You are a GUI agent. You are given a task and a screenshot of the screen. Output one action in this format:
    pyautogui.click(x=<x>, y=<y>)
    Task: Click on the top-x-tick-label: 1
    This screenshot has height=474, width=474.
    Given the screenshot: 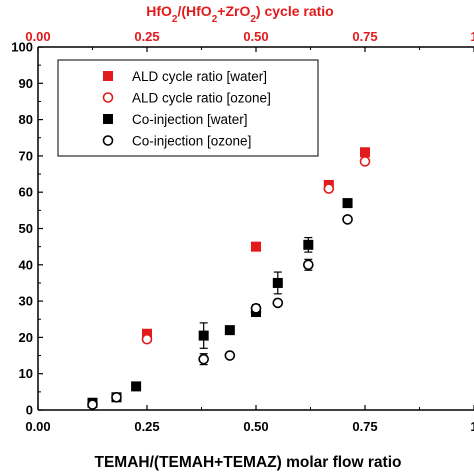 What is the action you would take?
    pyautogui.click(x=472, y=36)
    